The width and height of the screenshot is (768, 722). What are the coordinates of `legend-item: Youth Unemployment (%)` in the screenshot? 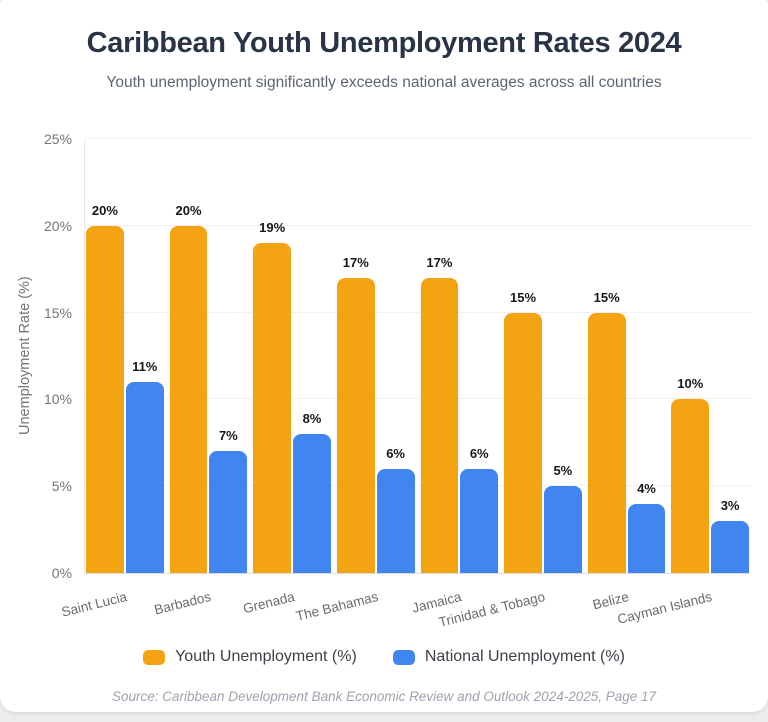 It's located at (250, 657).